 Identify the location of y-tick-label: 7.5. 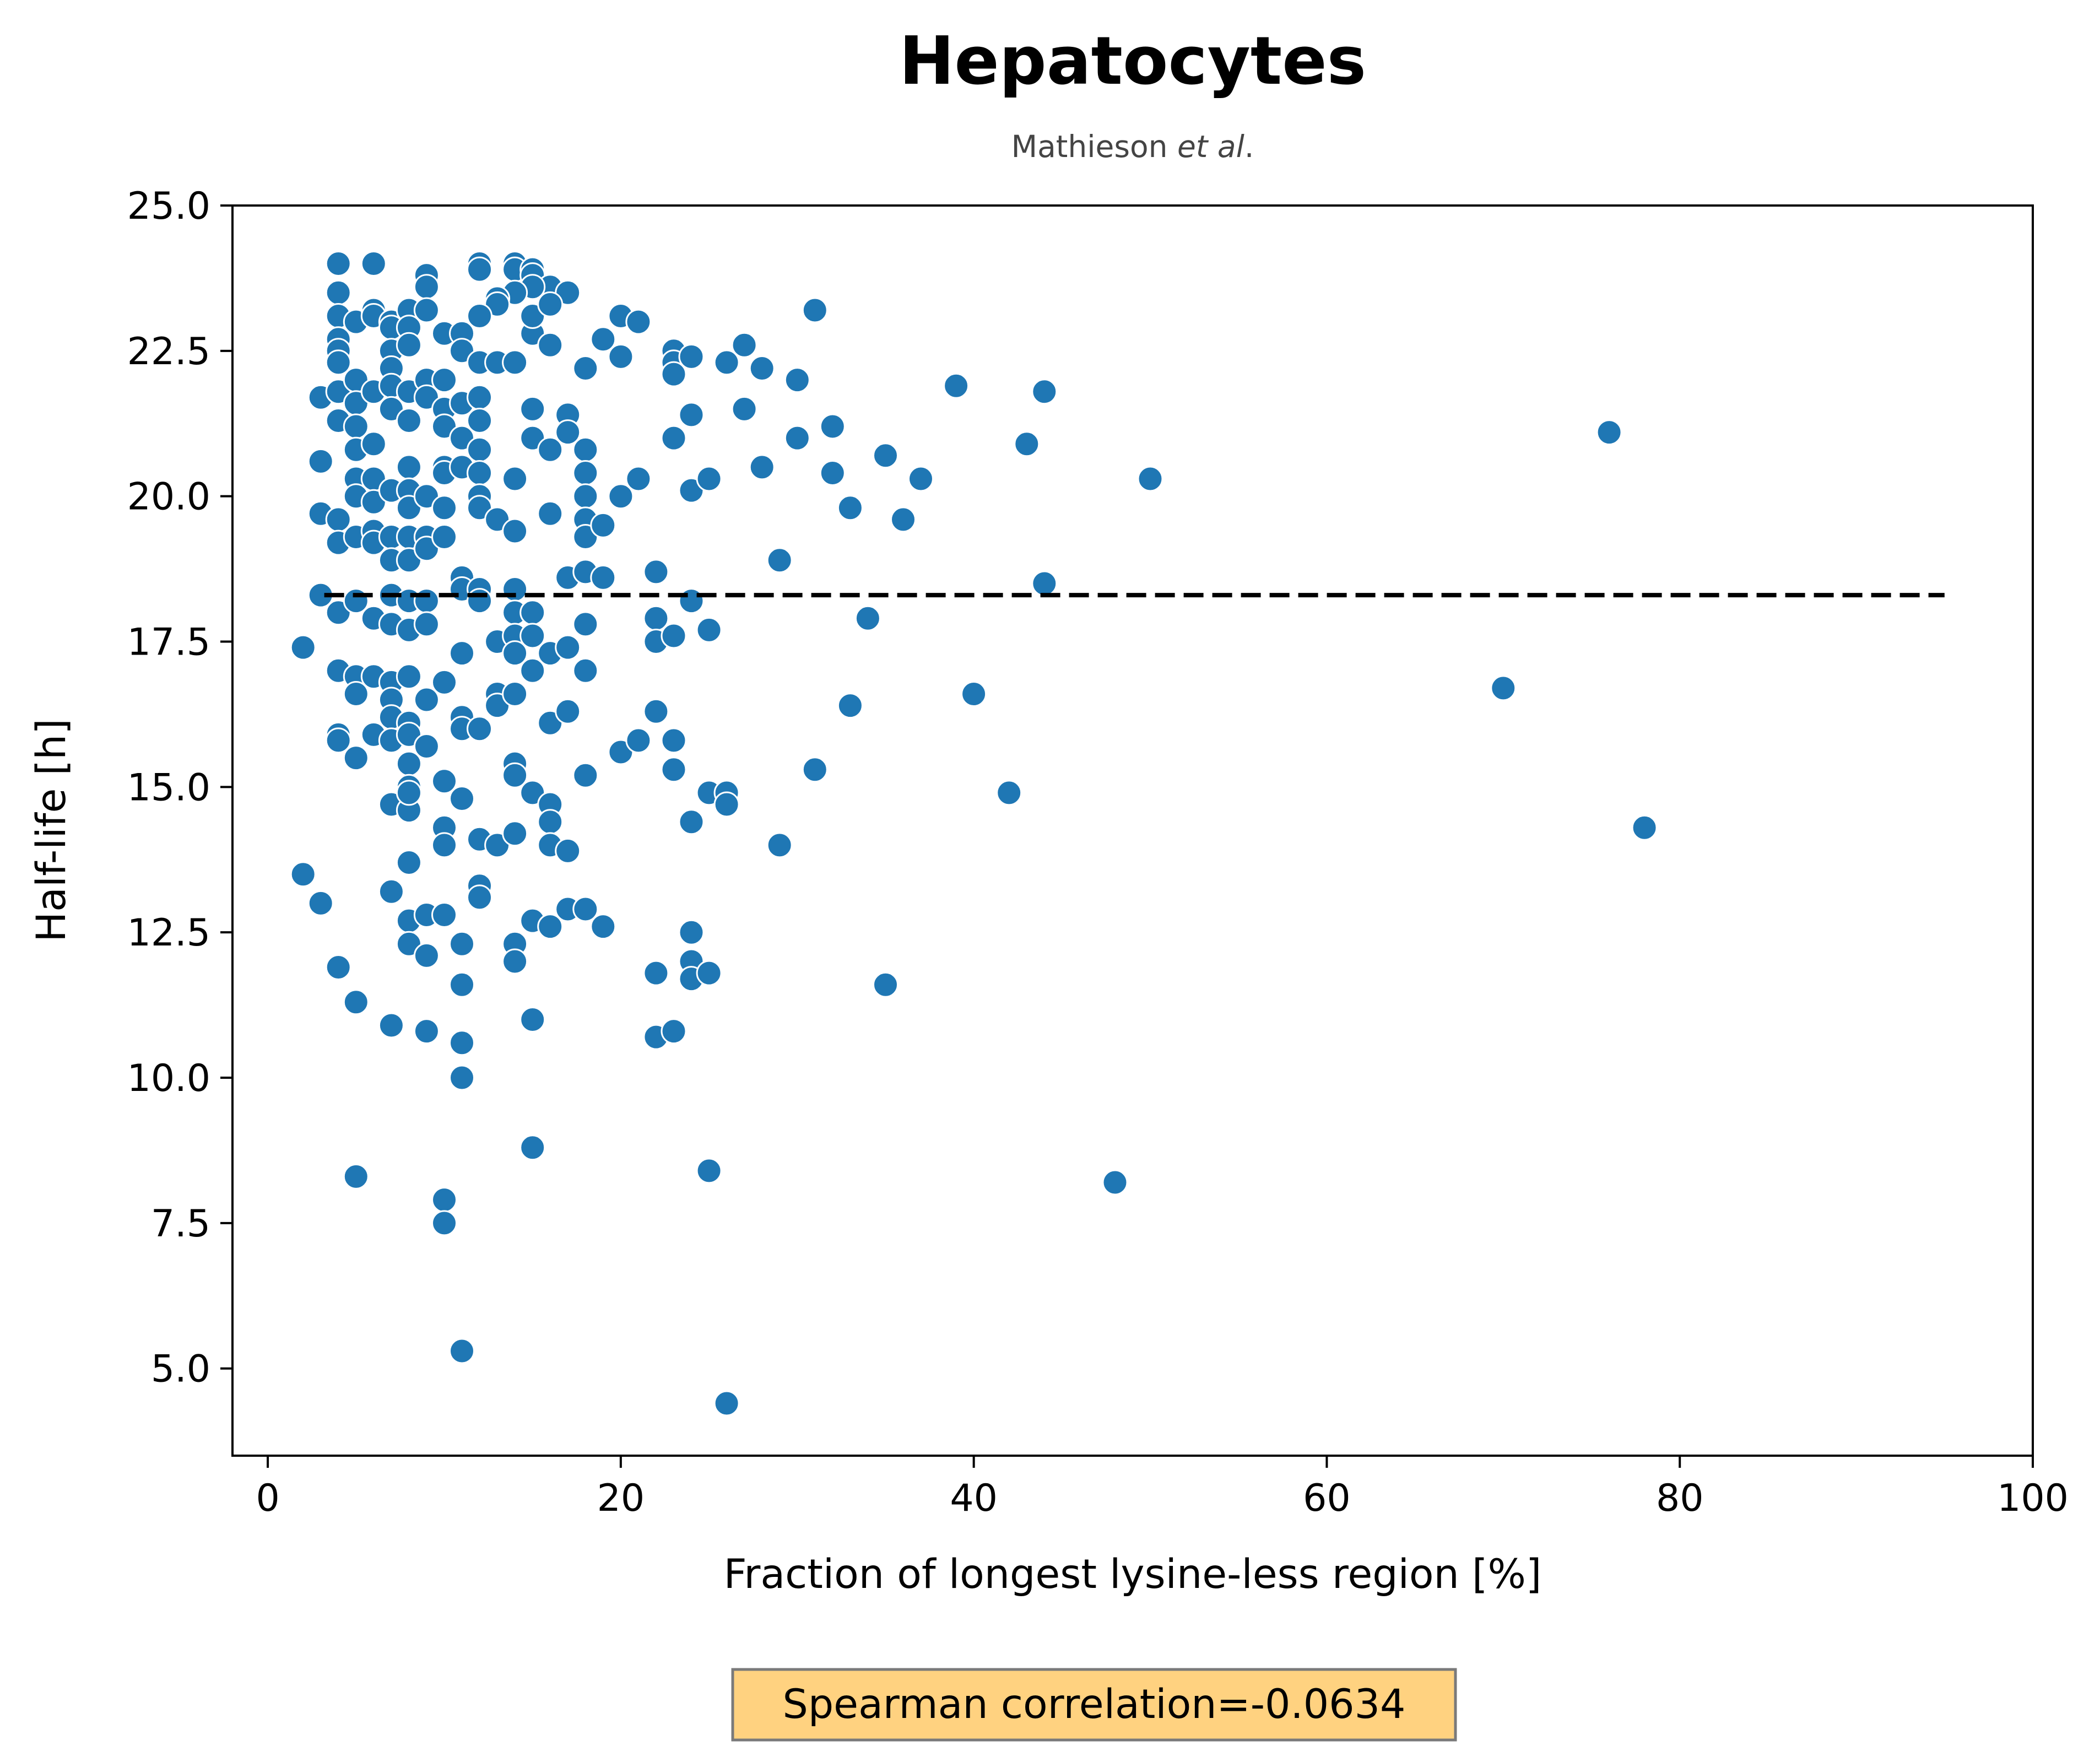
(180, 1224).